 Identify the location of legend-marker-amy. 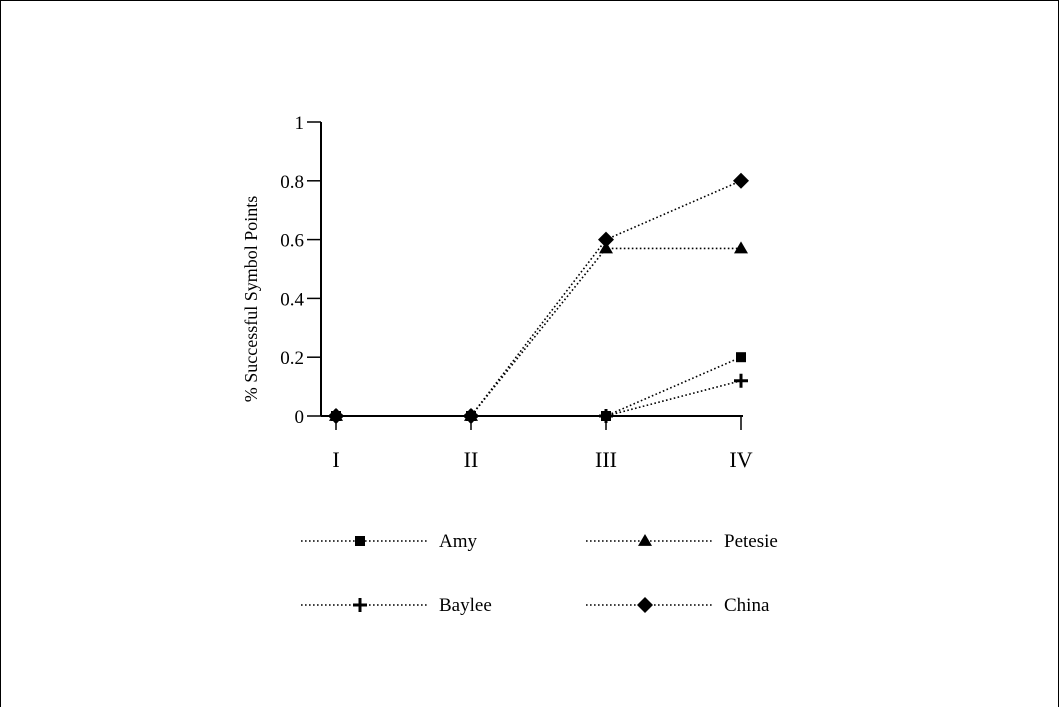
(360, 541).